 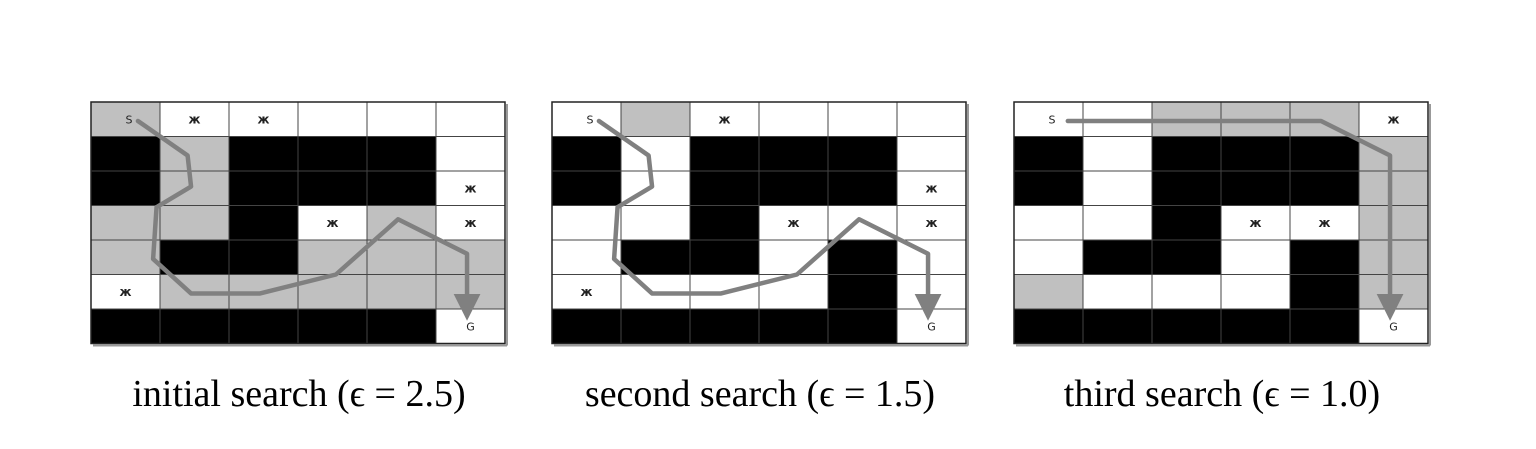 What do you see at coordinates (1222, 394) in the screenshot?
I see `caption-third-search: third search (ϵ = 1.0)` at bounding box center [1222, 394].